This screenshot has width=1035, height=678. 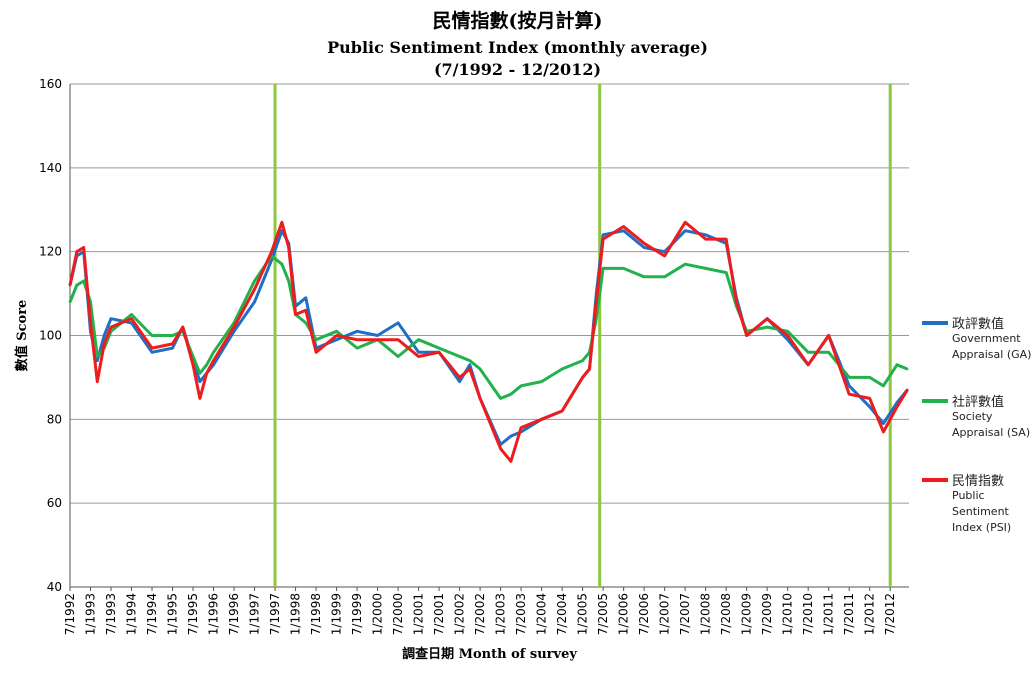 What do you see at coordinates (542, 614) in the screenshot?
I see `x-tick-label: 1/2004` at bounding box center [542, 614].